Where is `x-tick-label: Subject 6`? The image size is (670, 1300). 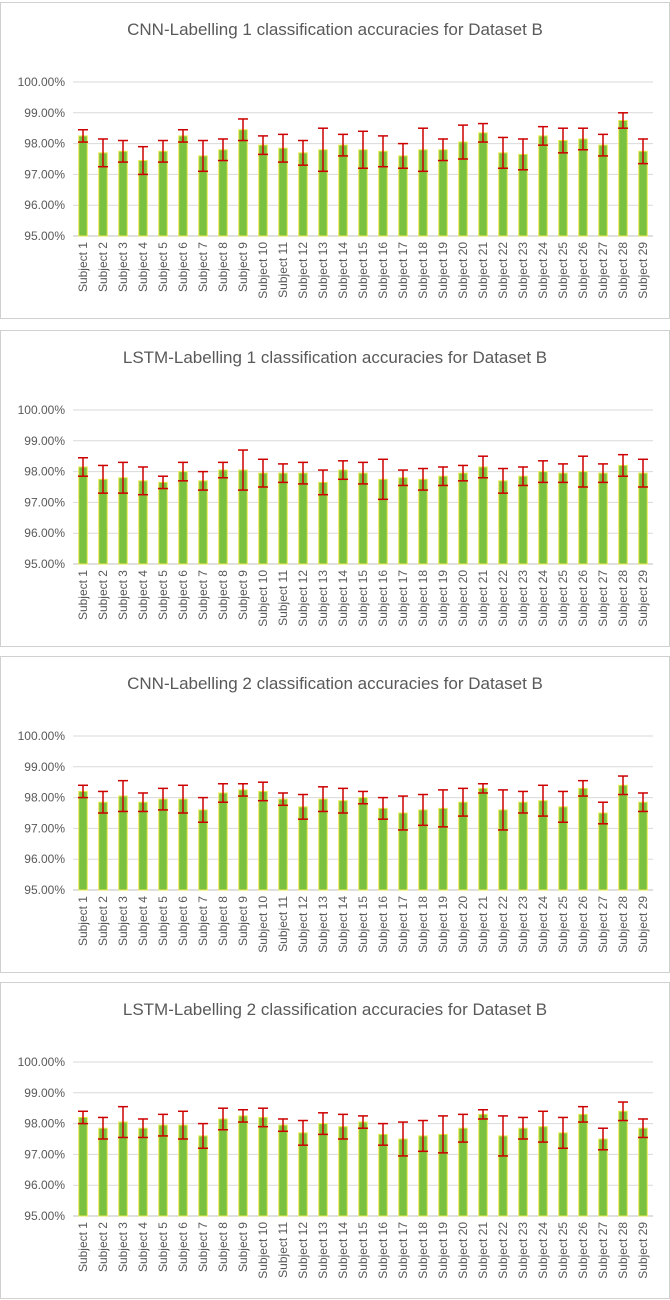
x-tick-label: Subject 6 is located at coordinates (183, 921).